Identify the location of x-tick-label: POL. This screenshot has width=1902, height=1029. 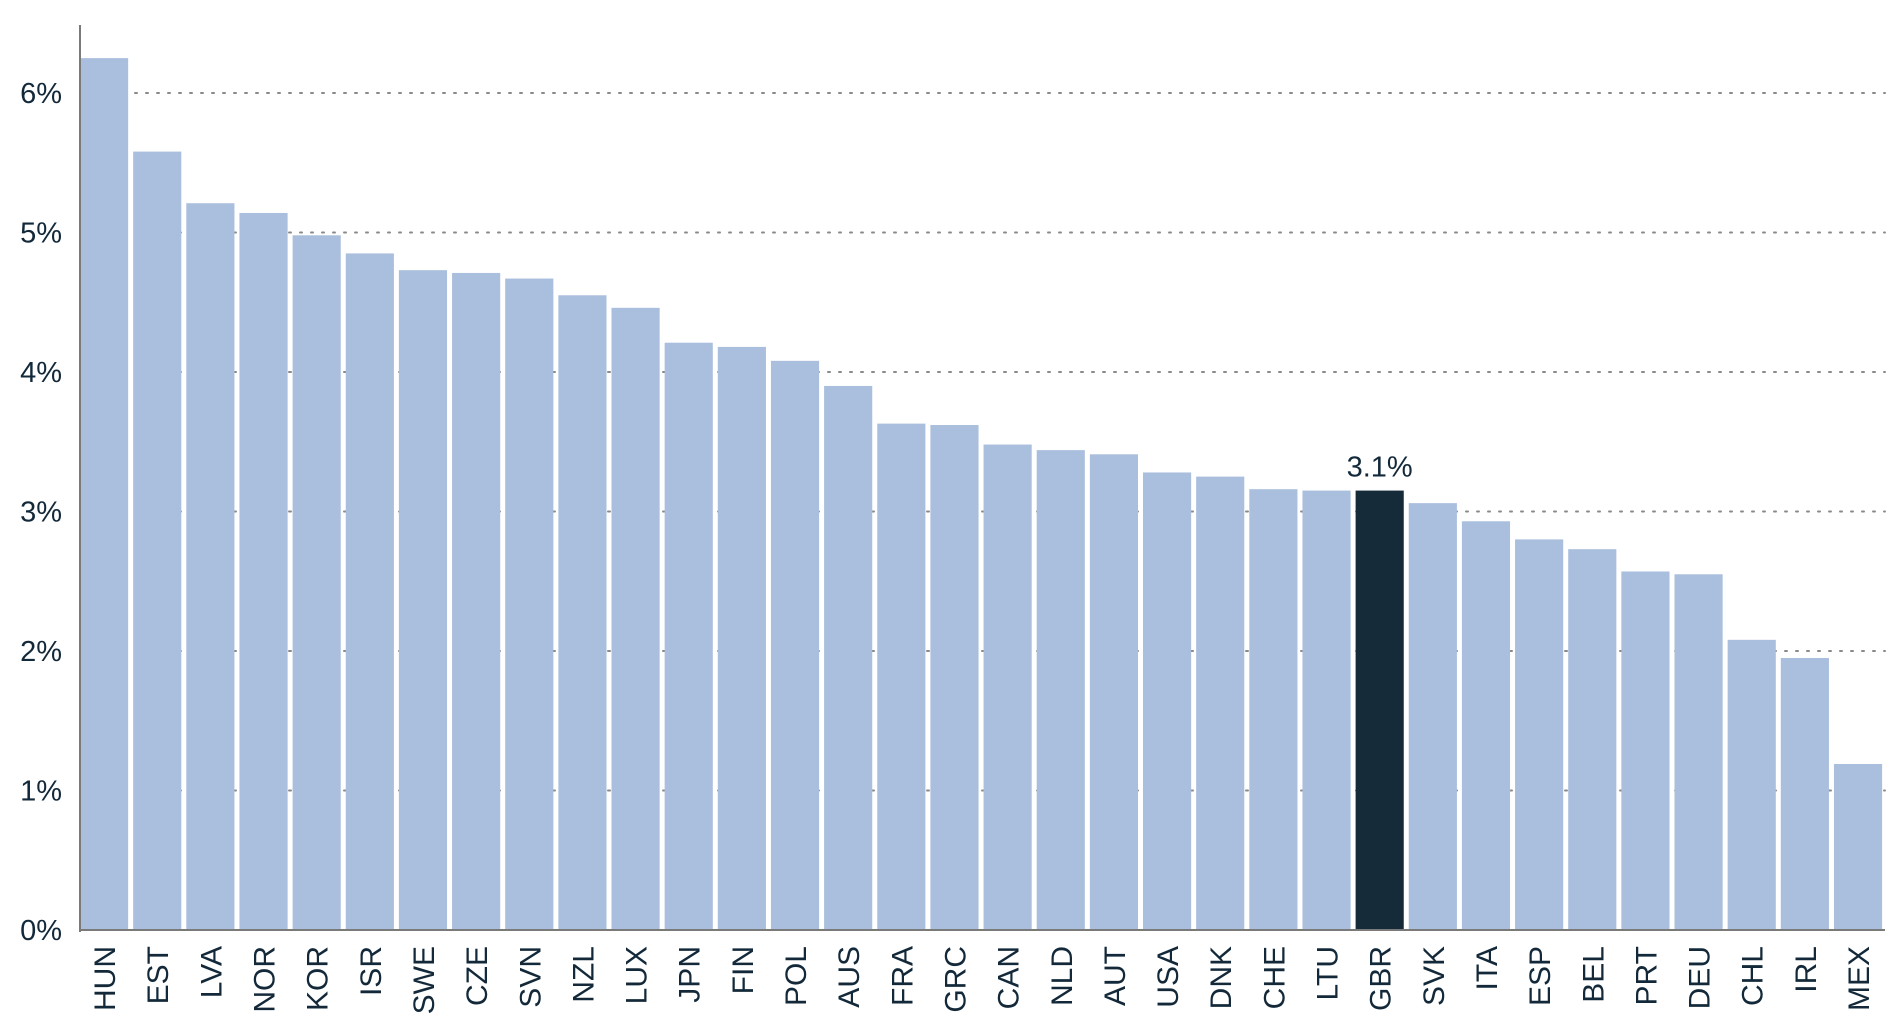
(796, 976).